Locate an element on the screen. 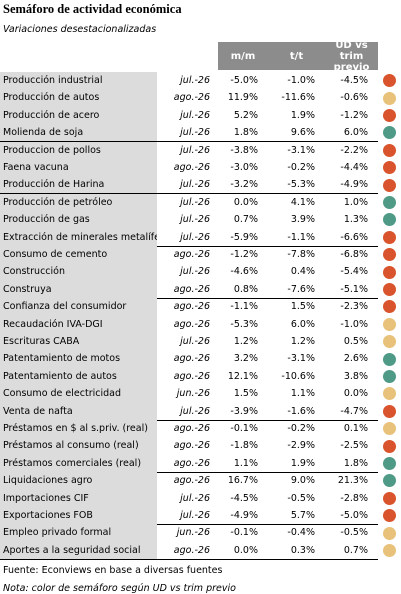  row-label: Producción de gas is located at coordinates (78, 220).